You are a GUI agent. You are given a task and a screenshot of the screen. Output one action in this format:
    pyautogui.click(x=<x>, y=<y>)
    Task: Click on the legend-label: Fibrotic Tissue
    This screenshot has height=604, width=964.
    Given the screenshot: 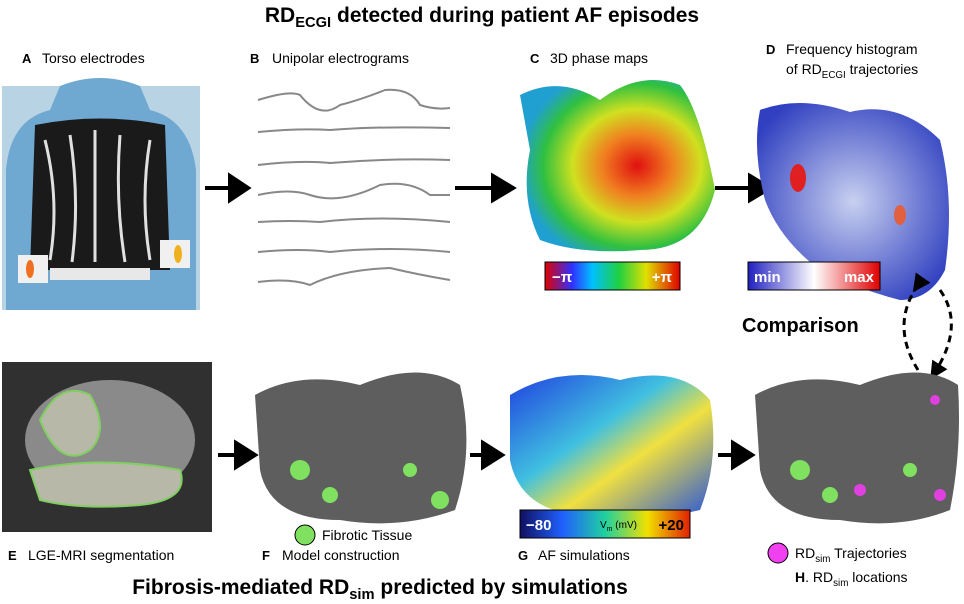 What is the action you would take?
    pyautogui.click(x=367, y=535)
    